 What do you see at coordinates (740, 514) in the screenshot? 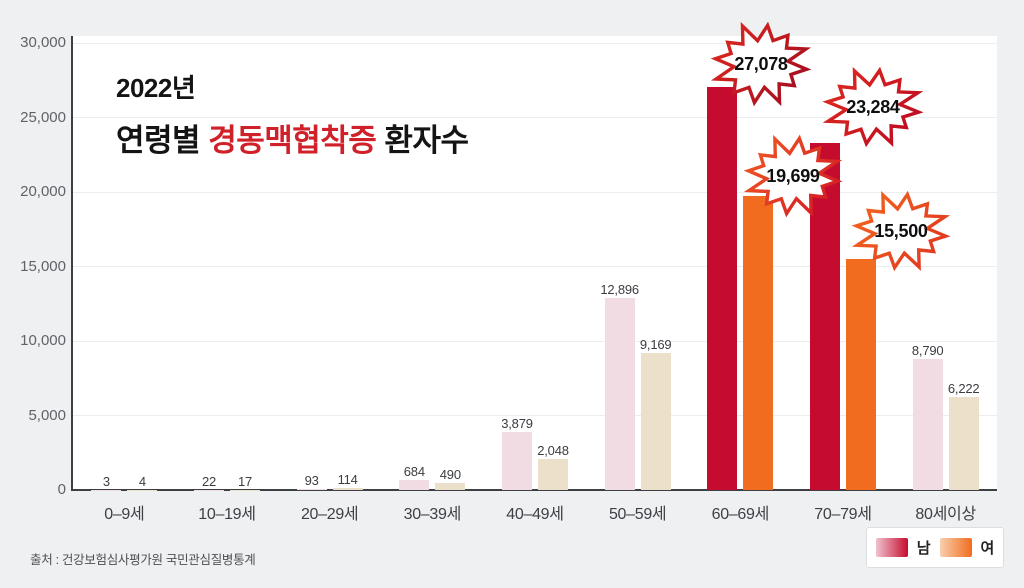
I see `x-tick-label-6: 60–69세` at bounding box center [740, 514].